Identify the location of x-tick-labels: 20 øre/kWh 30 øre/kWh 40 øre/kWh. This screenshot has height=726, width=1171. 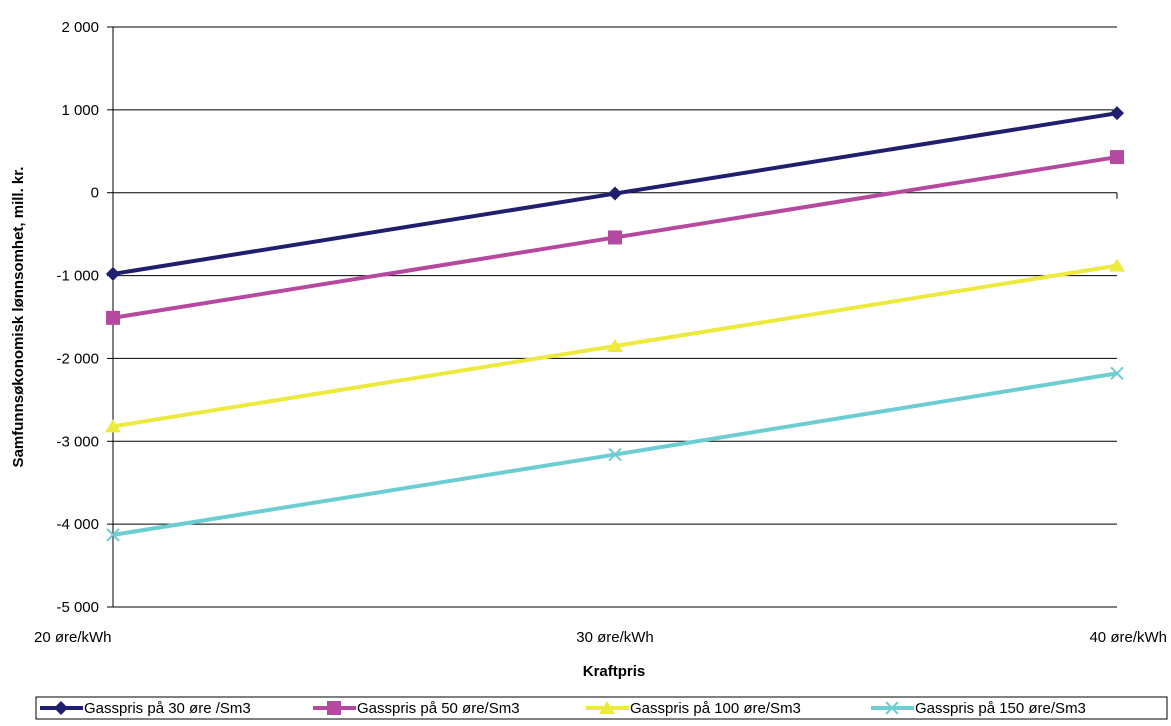
(600, 637).